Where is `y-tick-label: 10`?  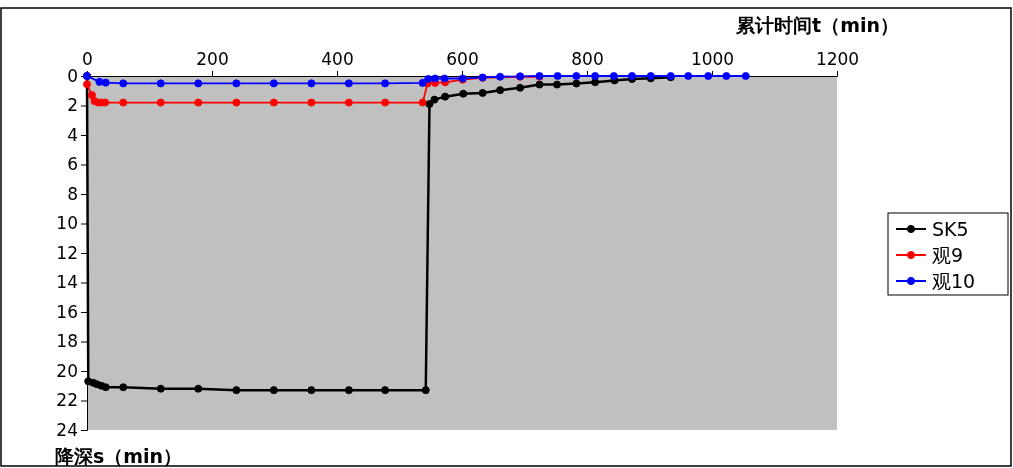 y-tick-label: 10 is located at coordinates (67, 223).